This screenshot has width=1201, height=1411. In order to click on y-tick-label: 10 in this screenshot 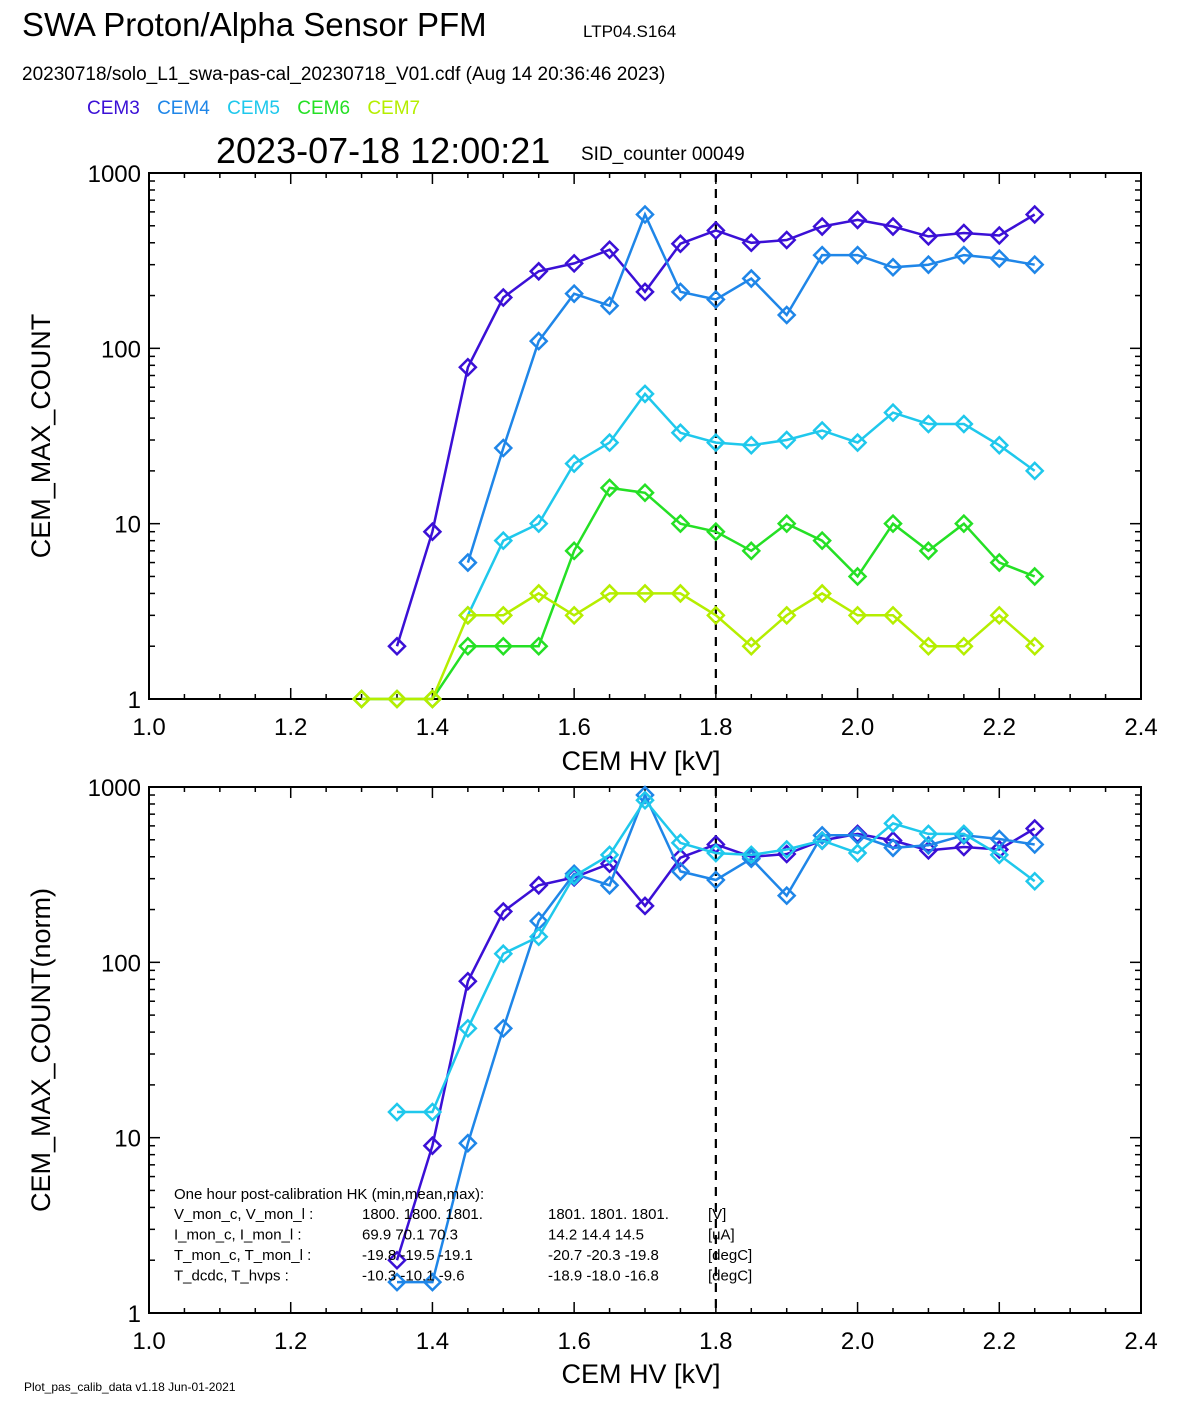, I will do `click(127, 1139)`.